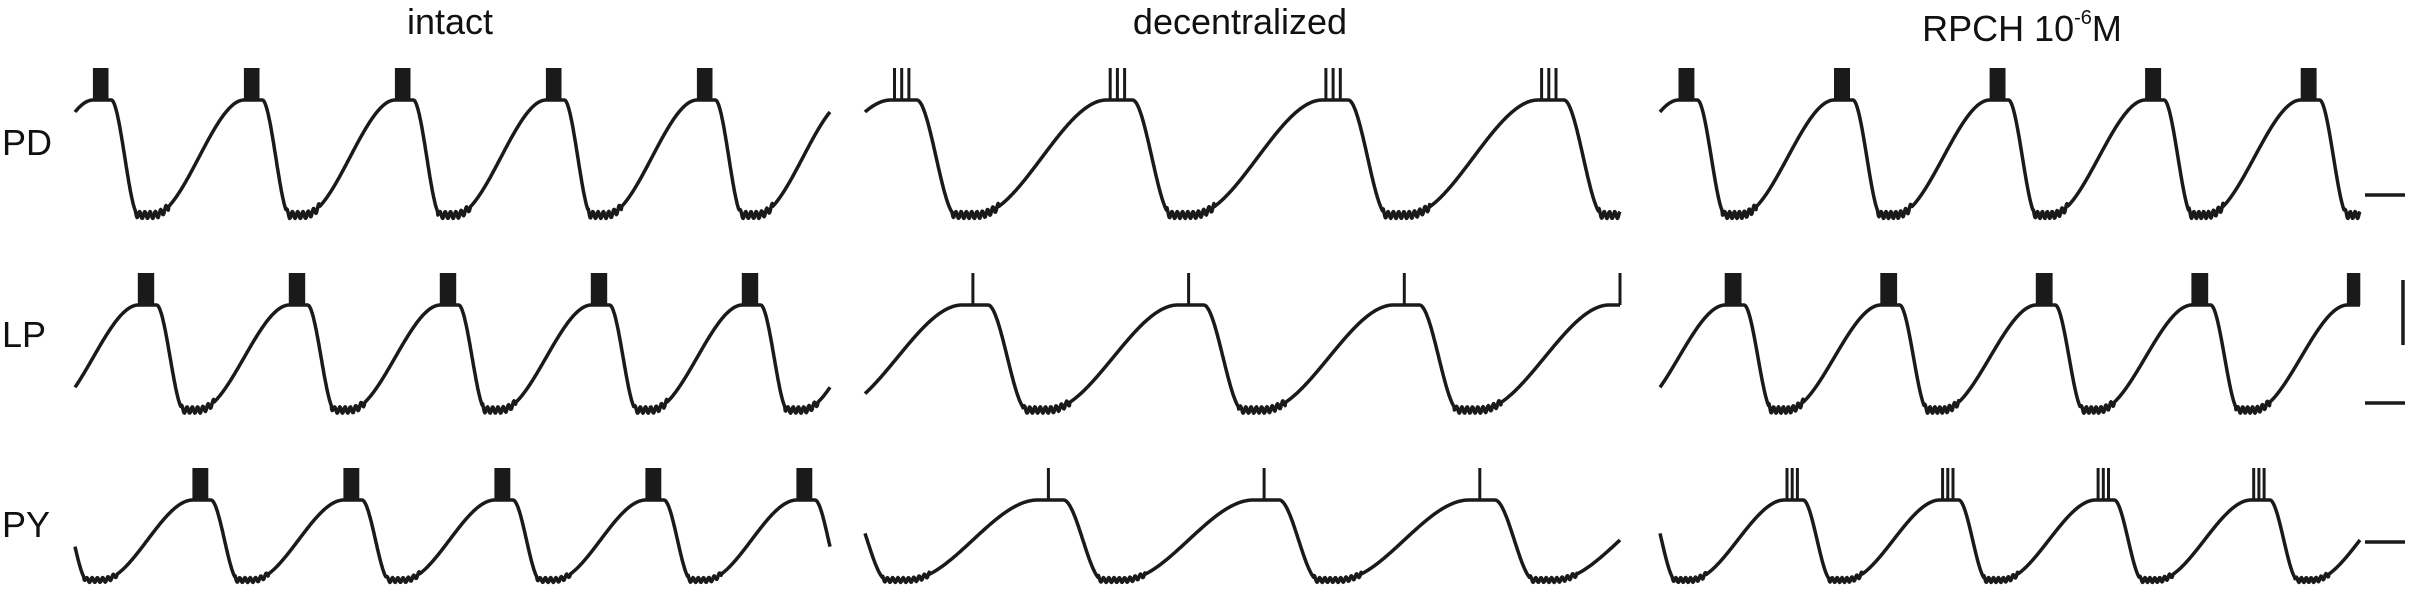 This screenshot has height=606, width=2409. I want to click on trace-rpch-lp, so click(2010, 344).